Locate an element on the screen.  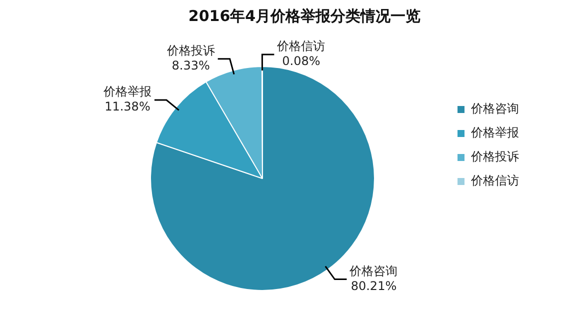
data-label: 0.08% is located at coordinates (301, 61).